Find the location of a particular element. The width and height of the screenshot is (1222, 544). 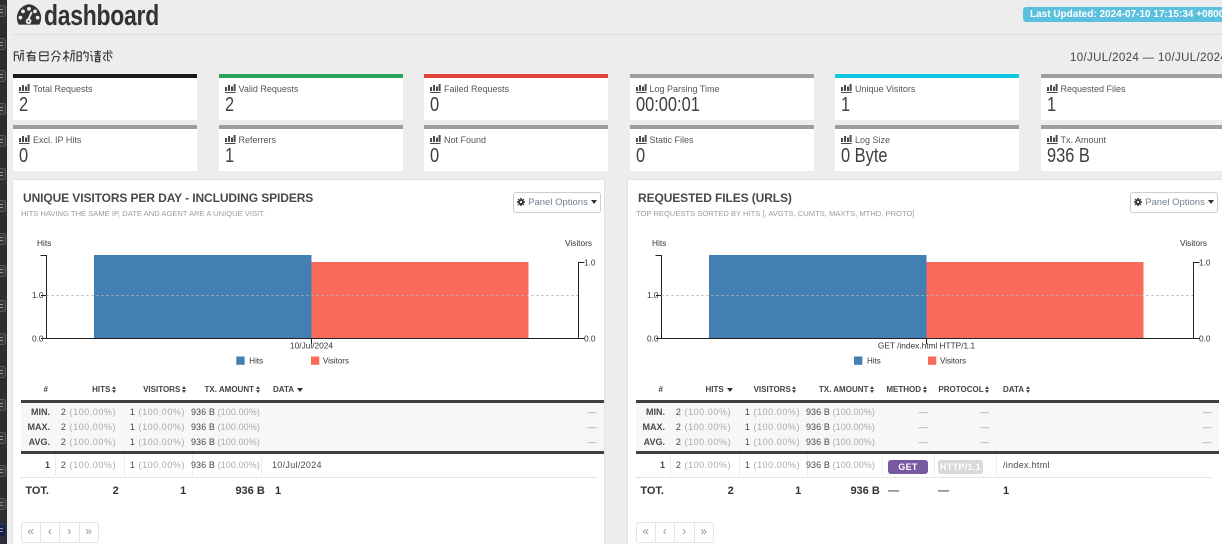

svg-text: 10/Jul/2024 is located at coordinates (311, 346).